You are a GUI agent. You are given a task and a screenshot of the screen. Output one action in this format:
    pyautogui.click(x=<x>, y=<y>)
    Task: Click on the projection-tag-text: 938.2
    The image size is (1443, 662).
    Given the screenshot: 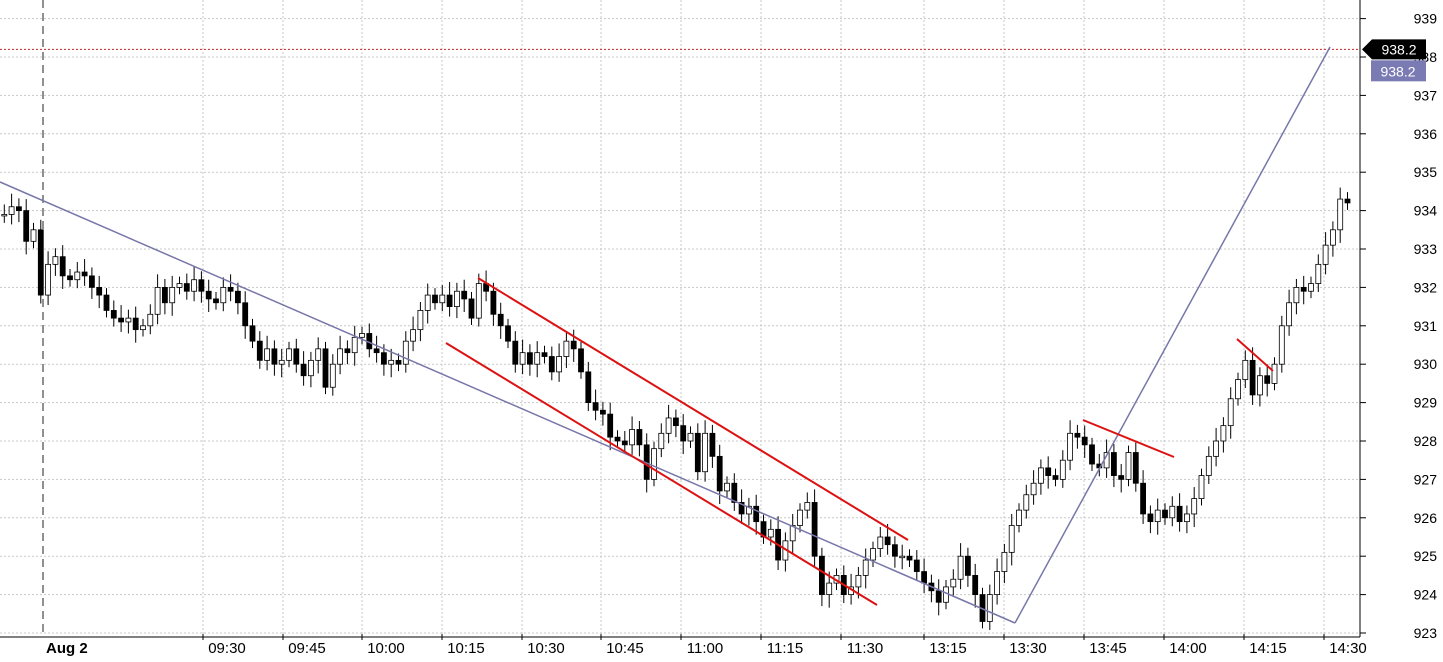 What is the action you would take?
    pyautogui.click(x=1397, y=71)
    